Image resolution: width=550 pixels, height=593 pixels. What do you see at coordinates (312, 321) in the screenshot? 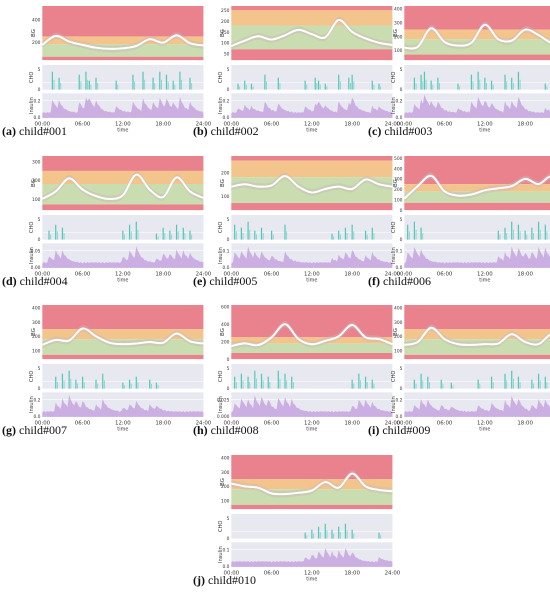
I see `zone-hyper-severe` at bounding box center [312, 321].